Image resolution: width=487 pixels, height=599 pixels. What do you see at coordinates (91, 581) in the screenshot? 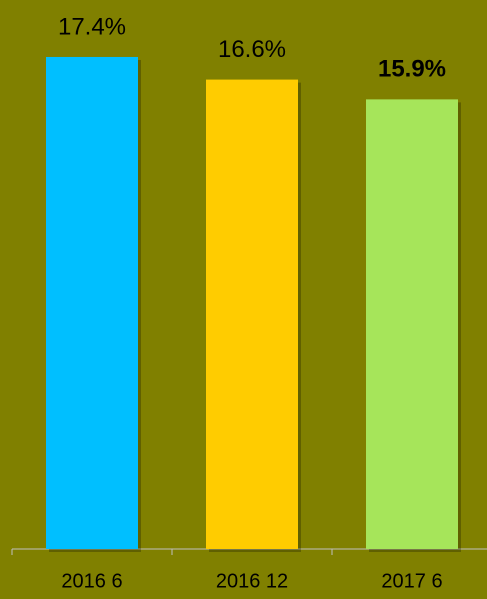
I see `x-tick-label: 2016 6` at bounding box center [91, 581].